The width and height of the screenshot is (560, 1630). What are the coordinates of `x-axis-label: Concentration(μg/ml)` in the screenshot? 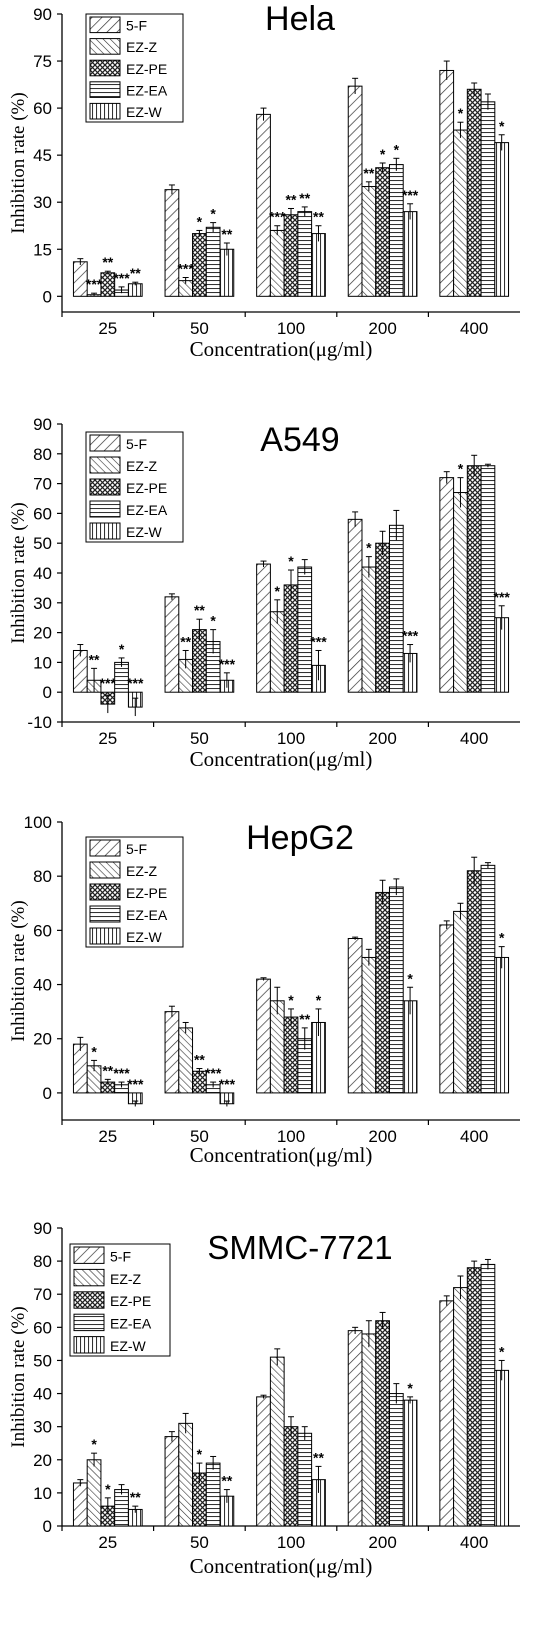 It's located at (281, 1155).